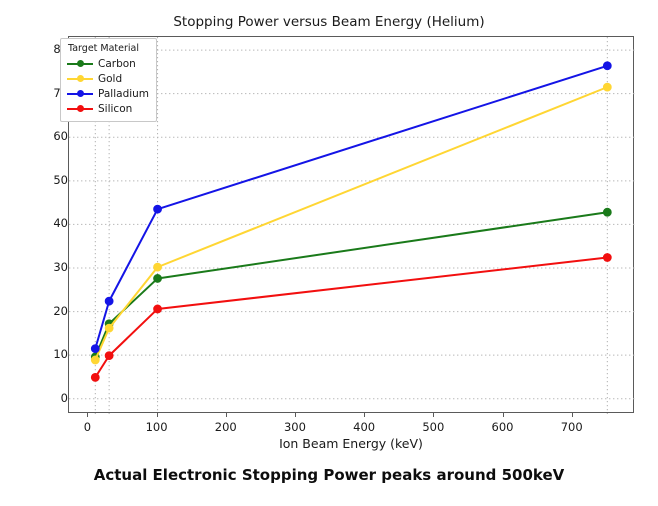  I want to click on x-tick-label: 100, so click(156, 427).